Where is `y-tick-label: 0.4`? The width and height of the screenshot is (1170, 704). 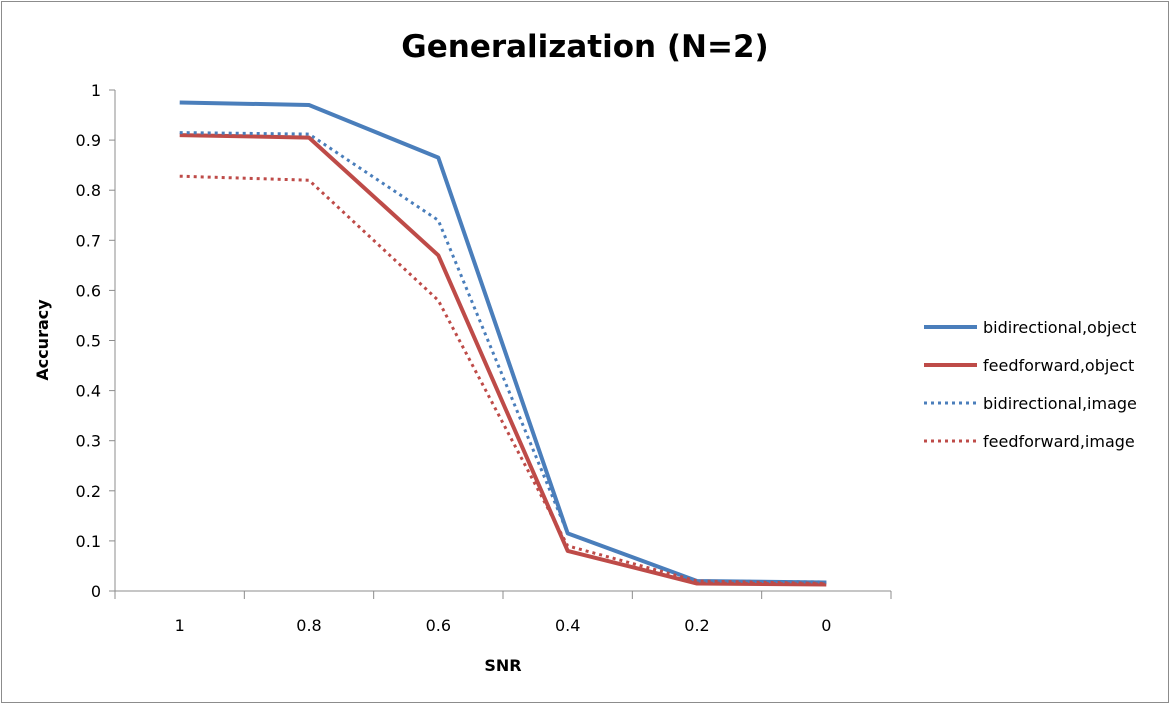 y-tick-label: 0.4 is located at coordinates (88, 391).